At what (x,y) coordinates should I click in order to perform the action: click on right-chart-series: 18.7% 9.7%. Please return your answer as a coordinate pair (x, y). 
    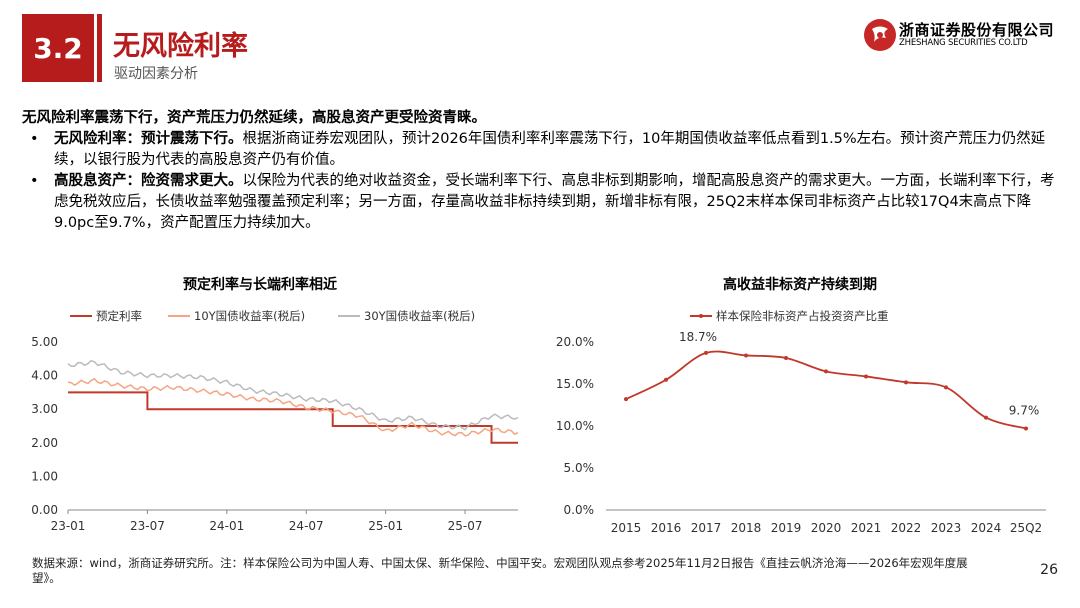
    Looking at the image, I should click on (831, 380).